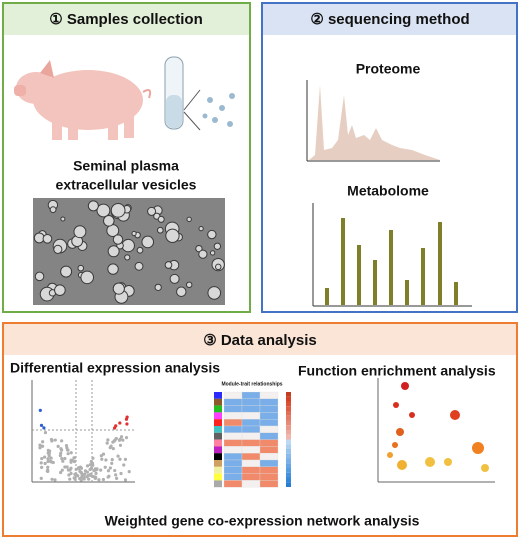 The image size is (520, 539). I want to click on method-label: Metabolome, so click(388, 191).